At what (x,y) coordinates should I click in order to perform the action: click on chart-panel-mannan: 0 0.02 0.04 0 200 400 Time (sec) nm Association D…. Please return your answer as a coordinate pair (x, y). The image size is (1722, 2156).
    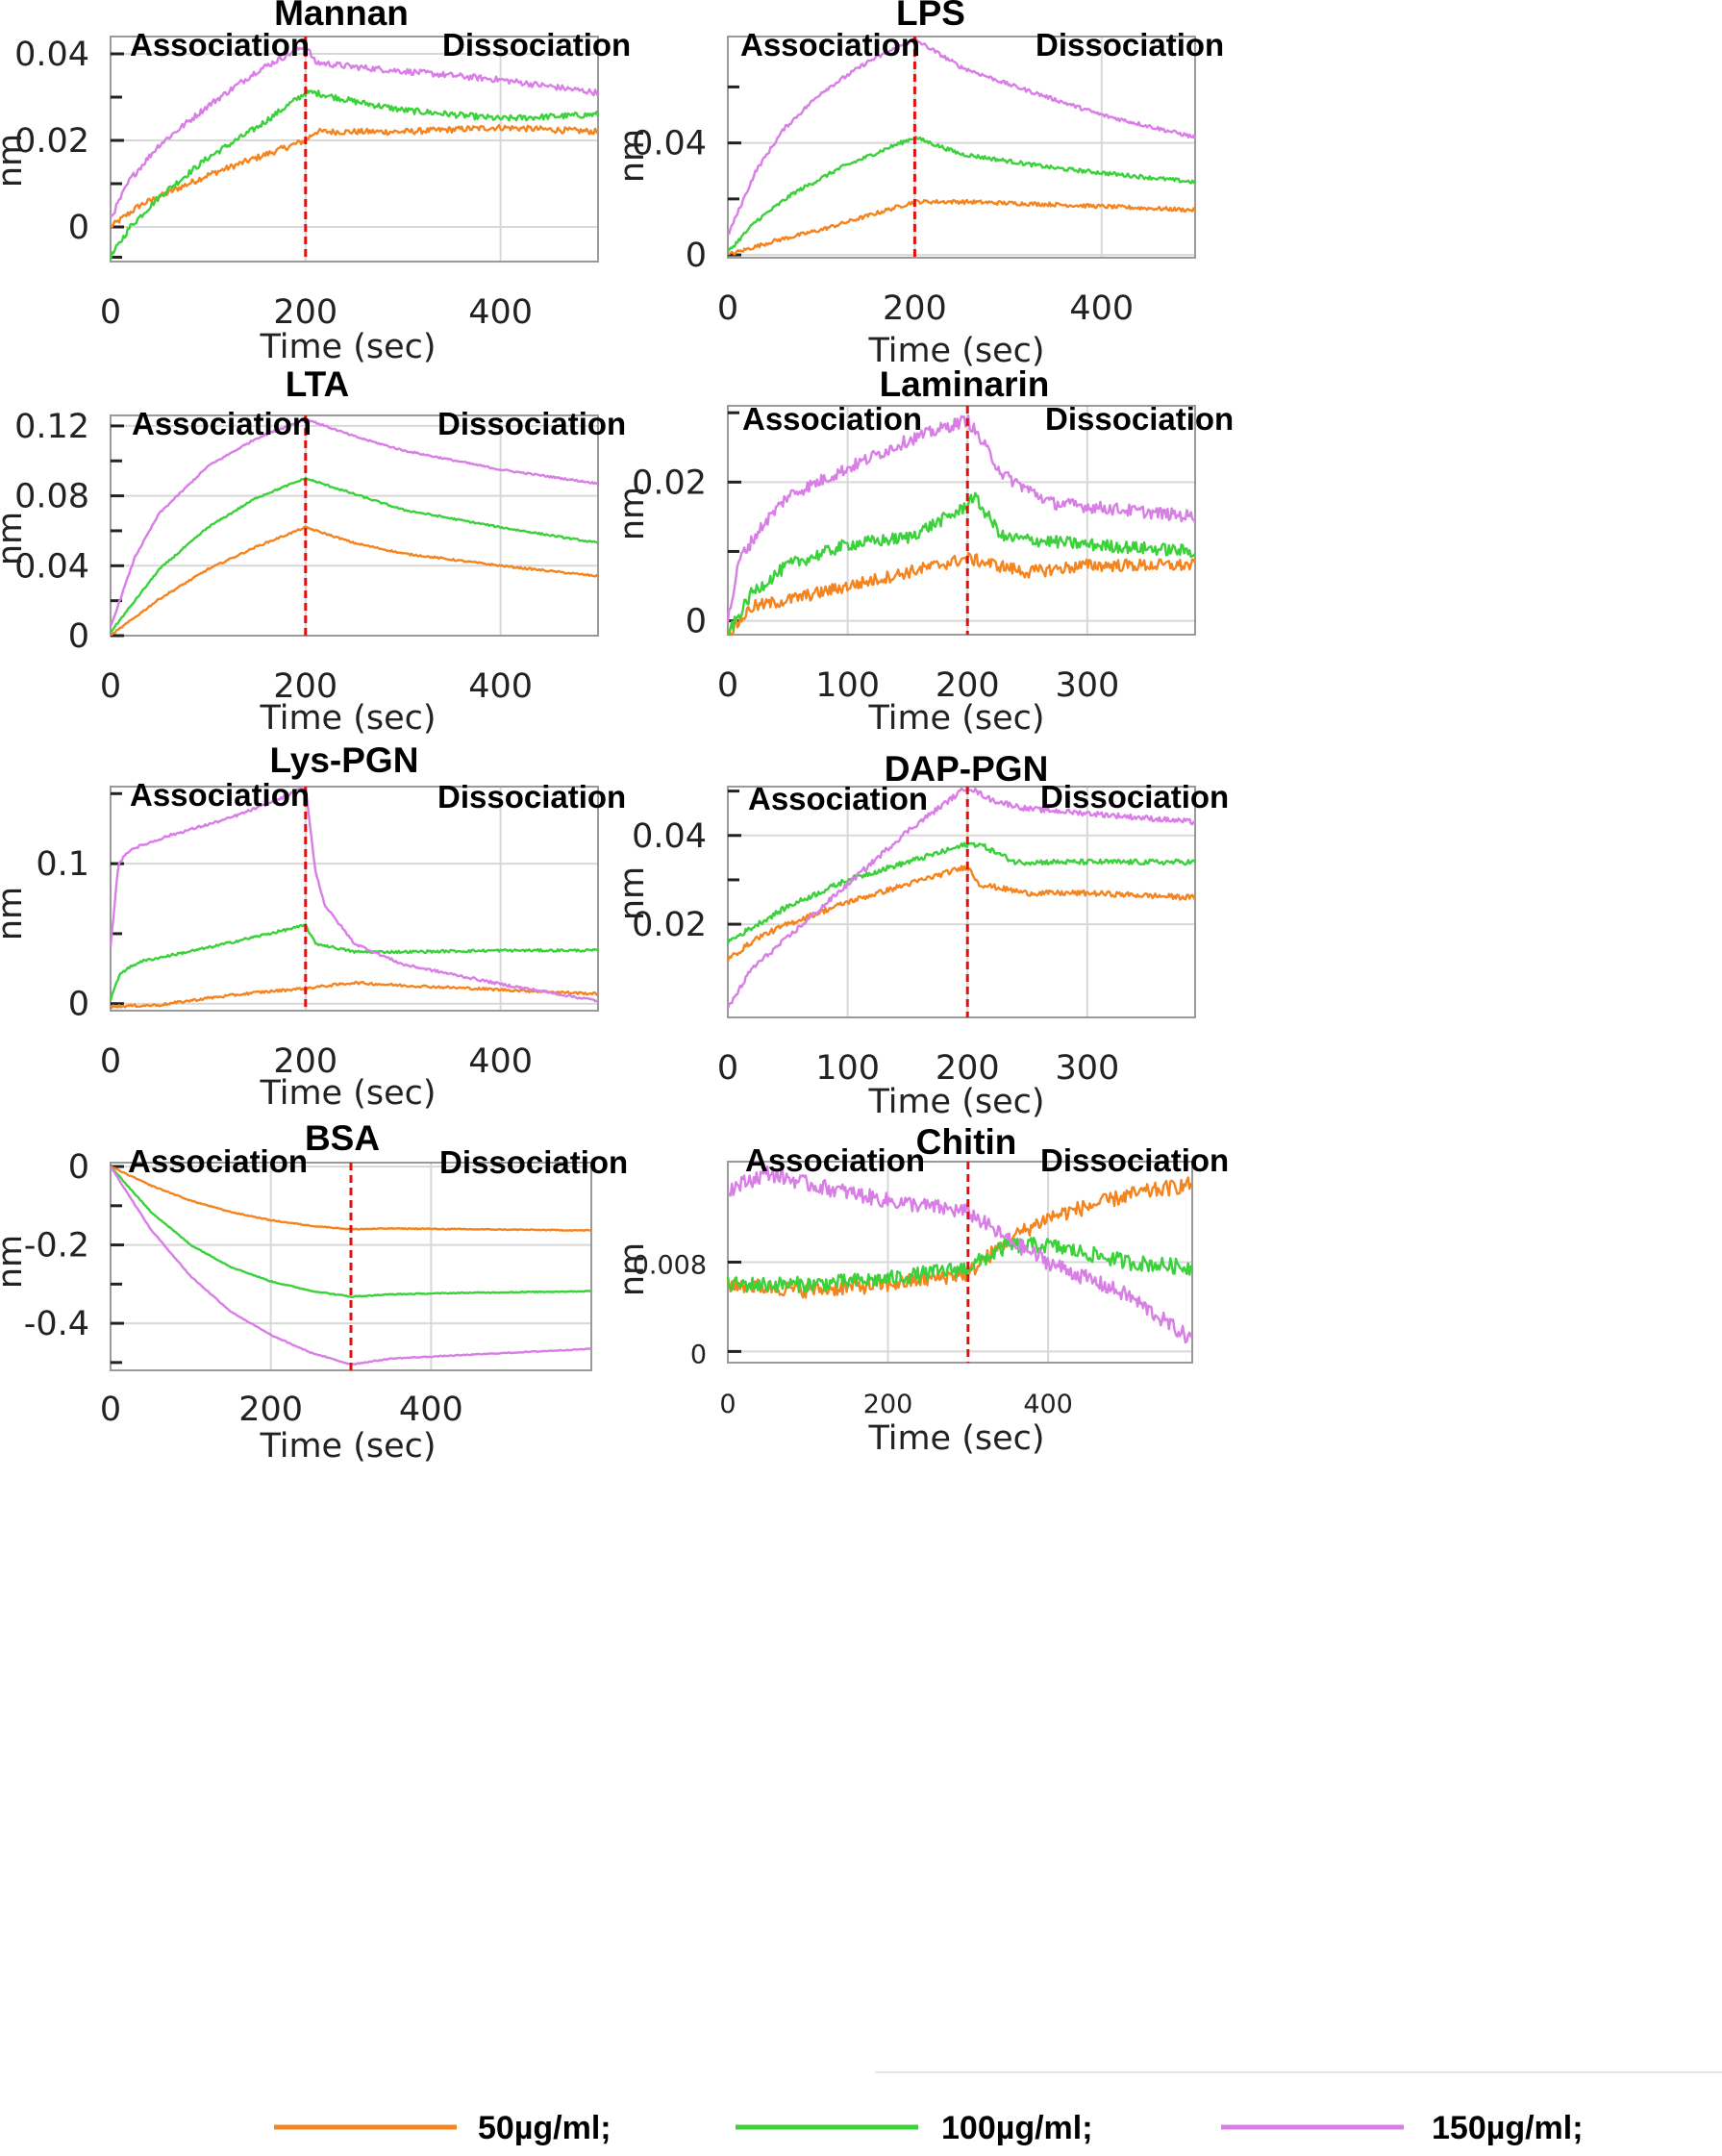
    Looking at the image, I should click on (315, 183).